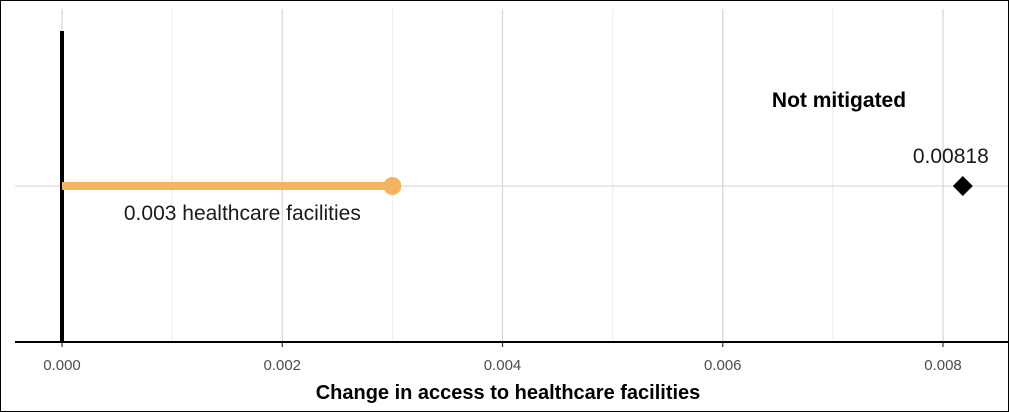 The image size is (1009, 412). What do you see at coordinates (839, 100) in the screenshot?
I see `not-mitigated-label: Not mitigated` at bounding box center [839, 100].